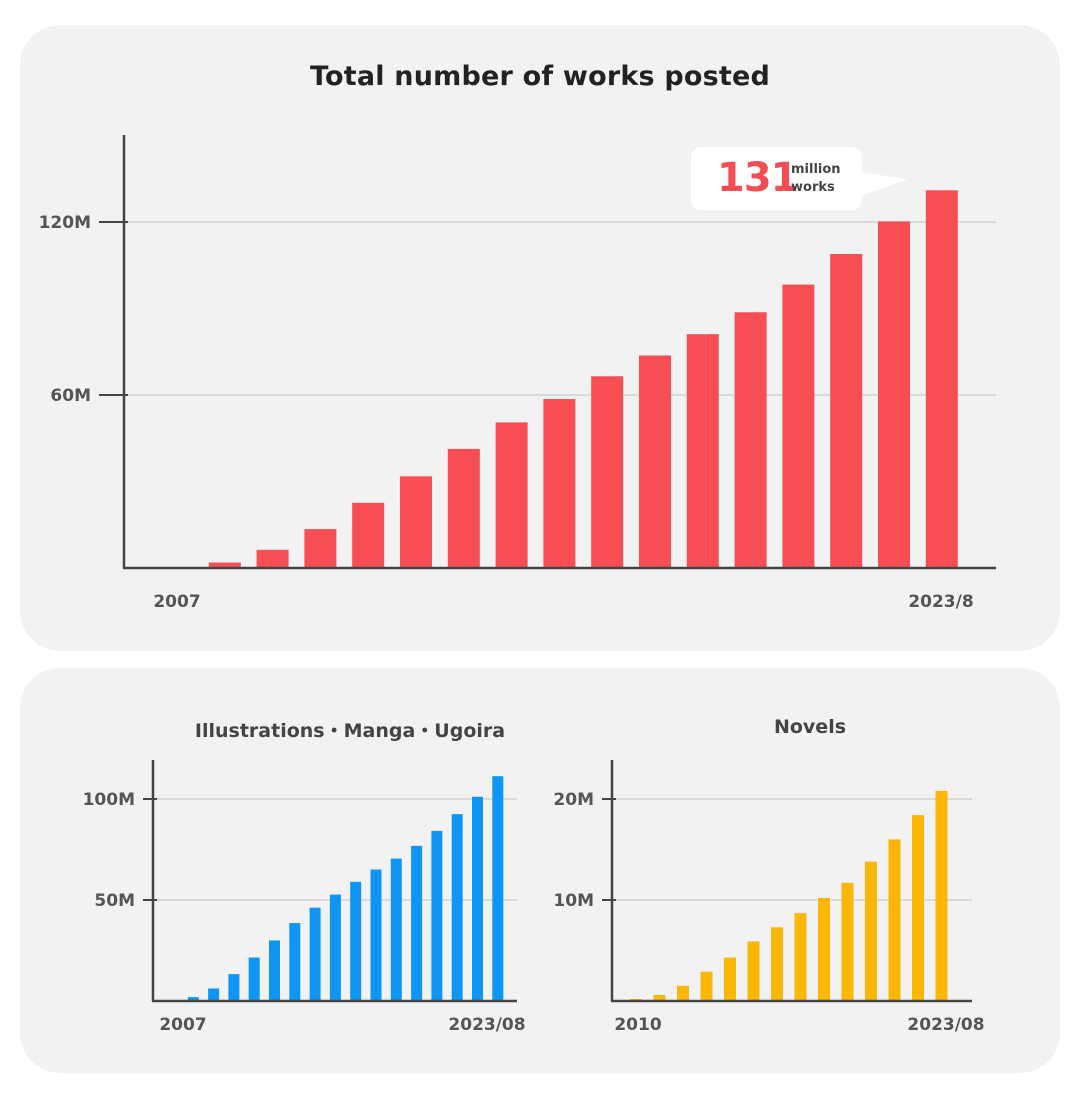  I want to click on callout-unit: million works, so click(826, 179).